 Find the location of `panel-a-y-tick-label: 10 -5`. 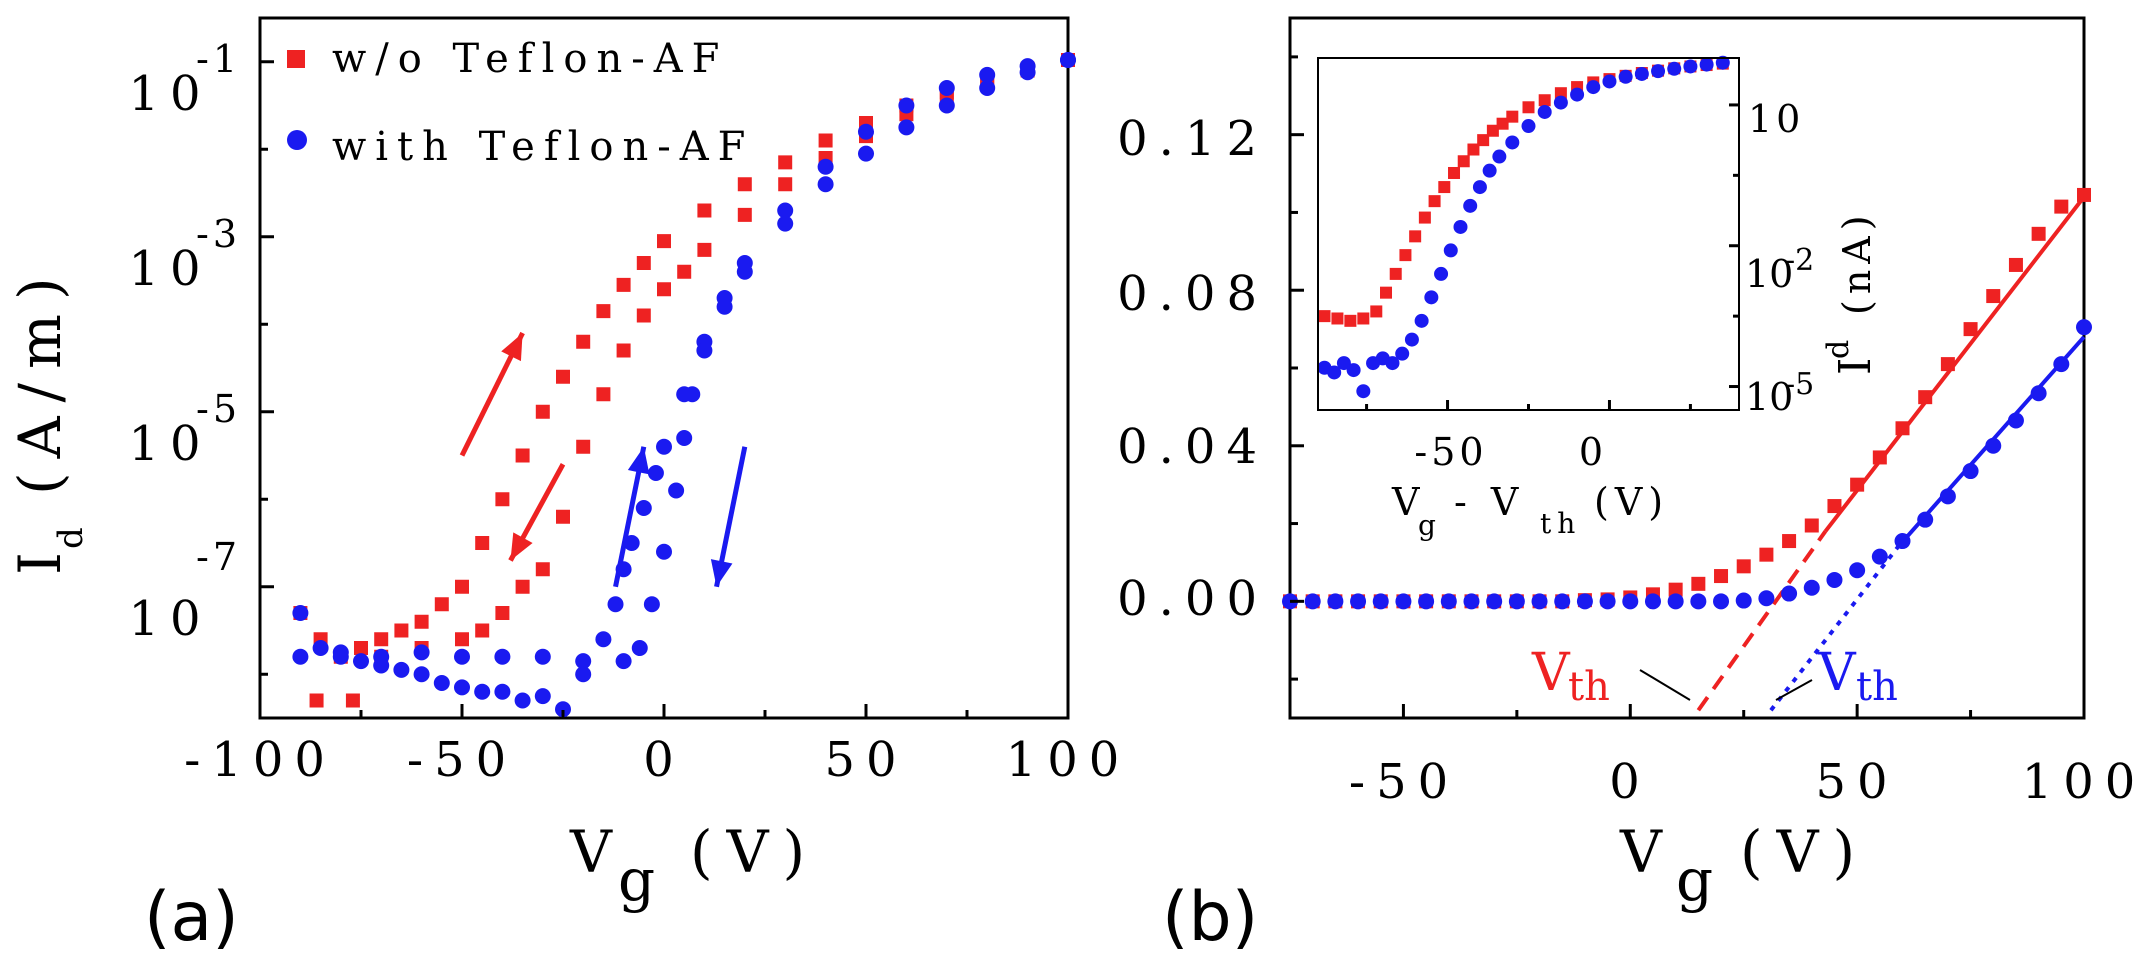

panel-a-y-tick-label: 10 -5 is located at coordinates (182, 429).